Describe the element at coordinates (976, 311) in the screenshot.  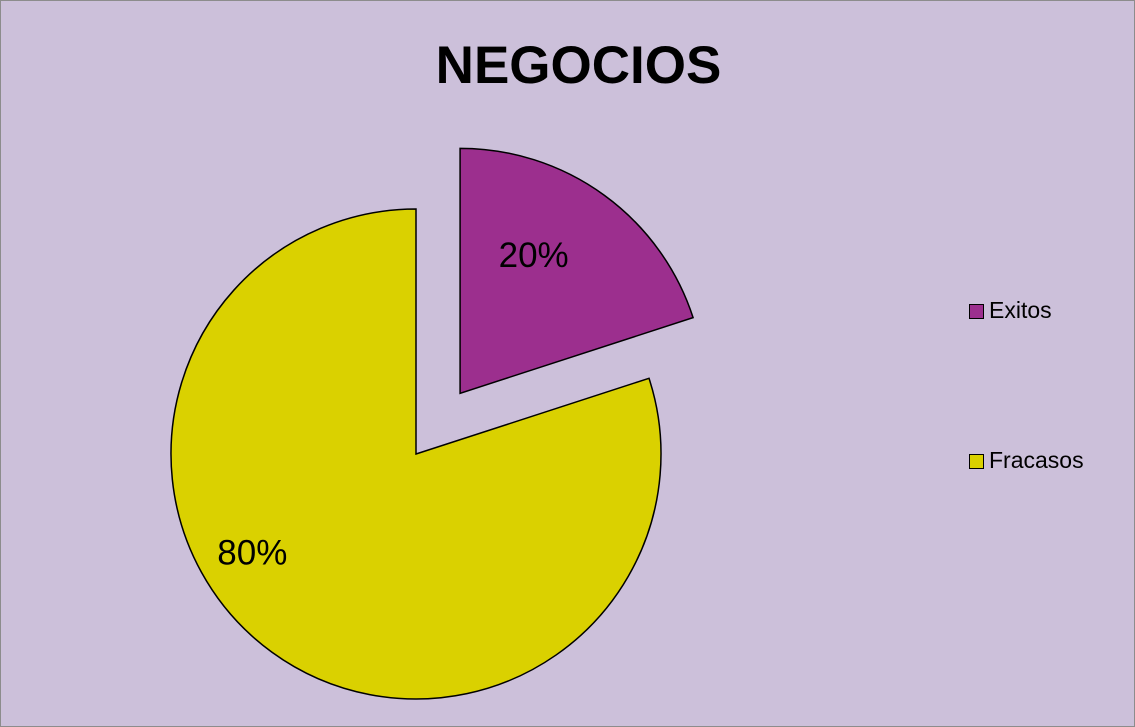
I see `legend-swatch-exitos` at that location.